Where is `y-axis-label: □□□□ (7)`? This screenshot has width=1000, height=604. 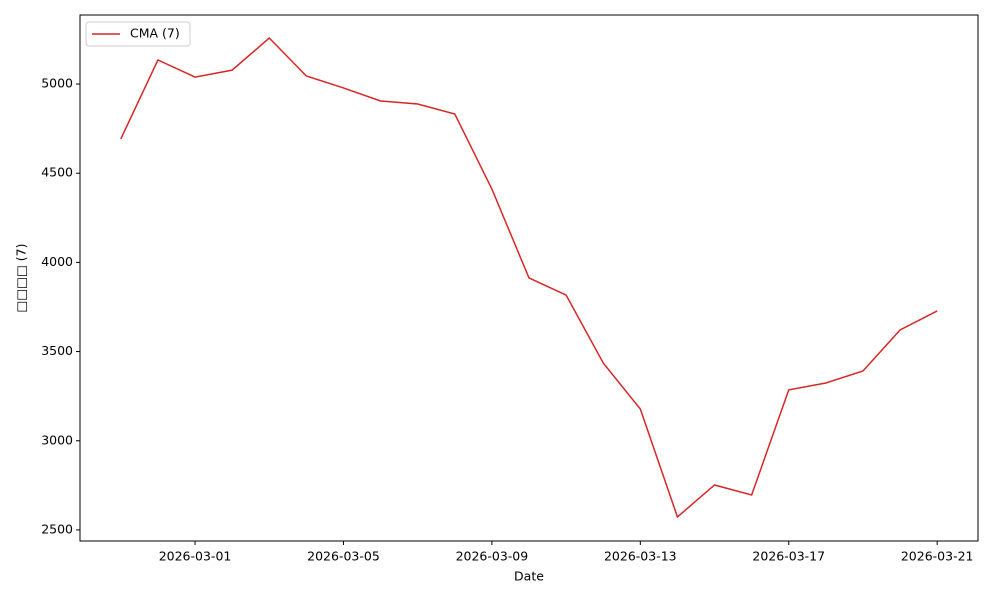 y-axis-label: □□□□ (7) is located at coordinates (21, 278).